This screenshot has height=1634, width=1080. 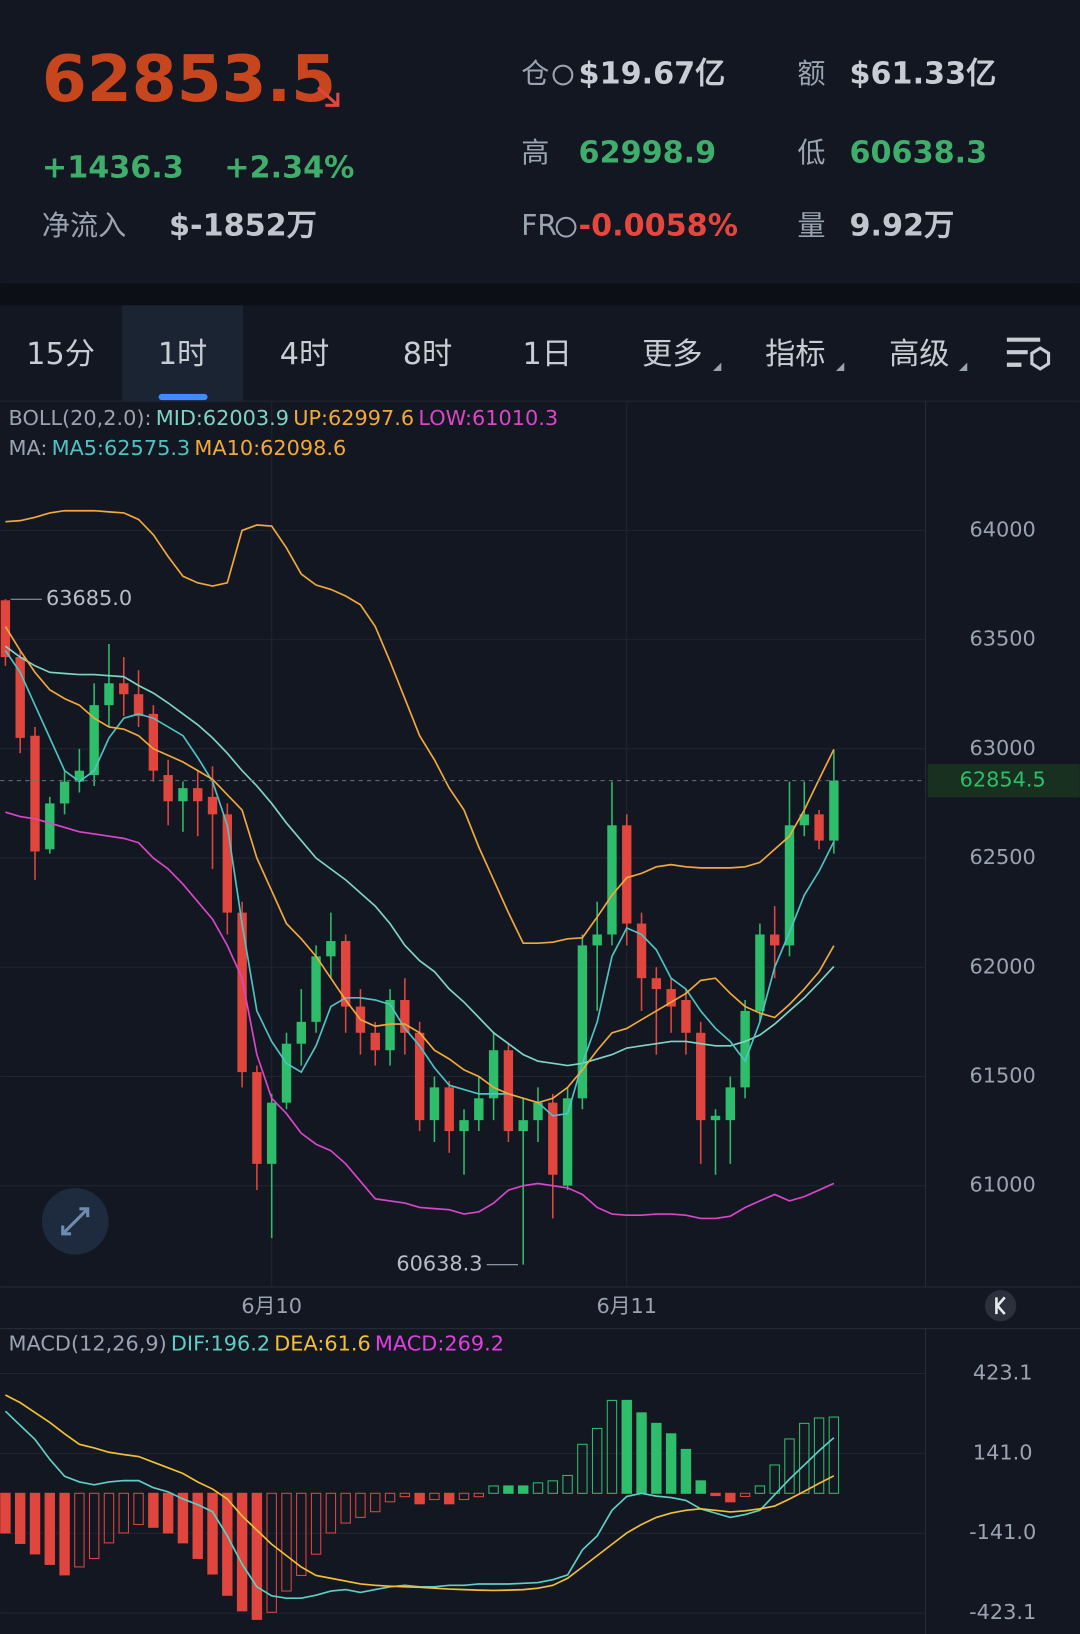 I want to click on y-tick-label: -141.0, so click(x=1002, y=1532).